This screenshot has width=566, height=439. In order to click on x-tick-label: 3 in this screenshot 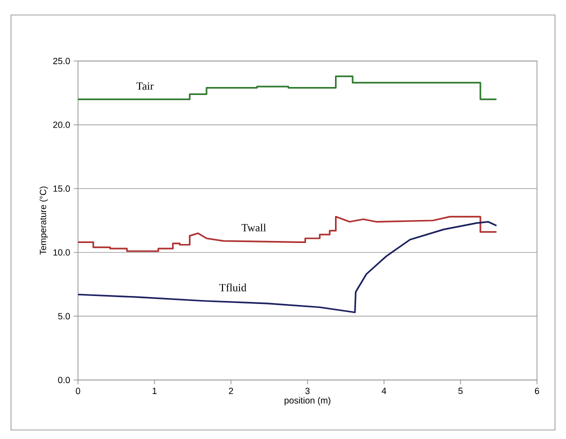, I will do `click(307, 391)`.